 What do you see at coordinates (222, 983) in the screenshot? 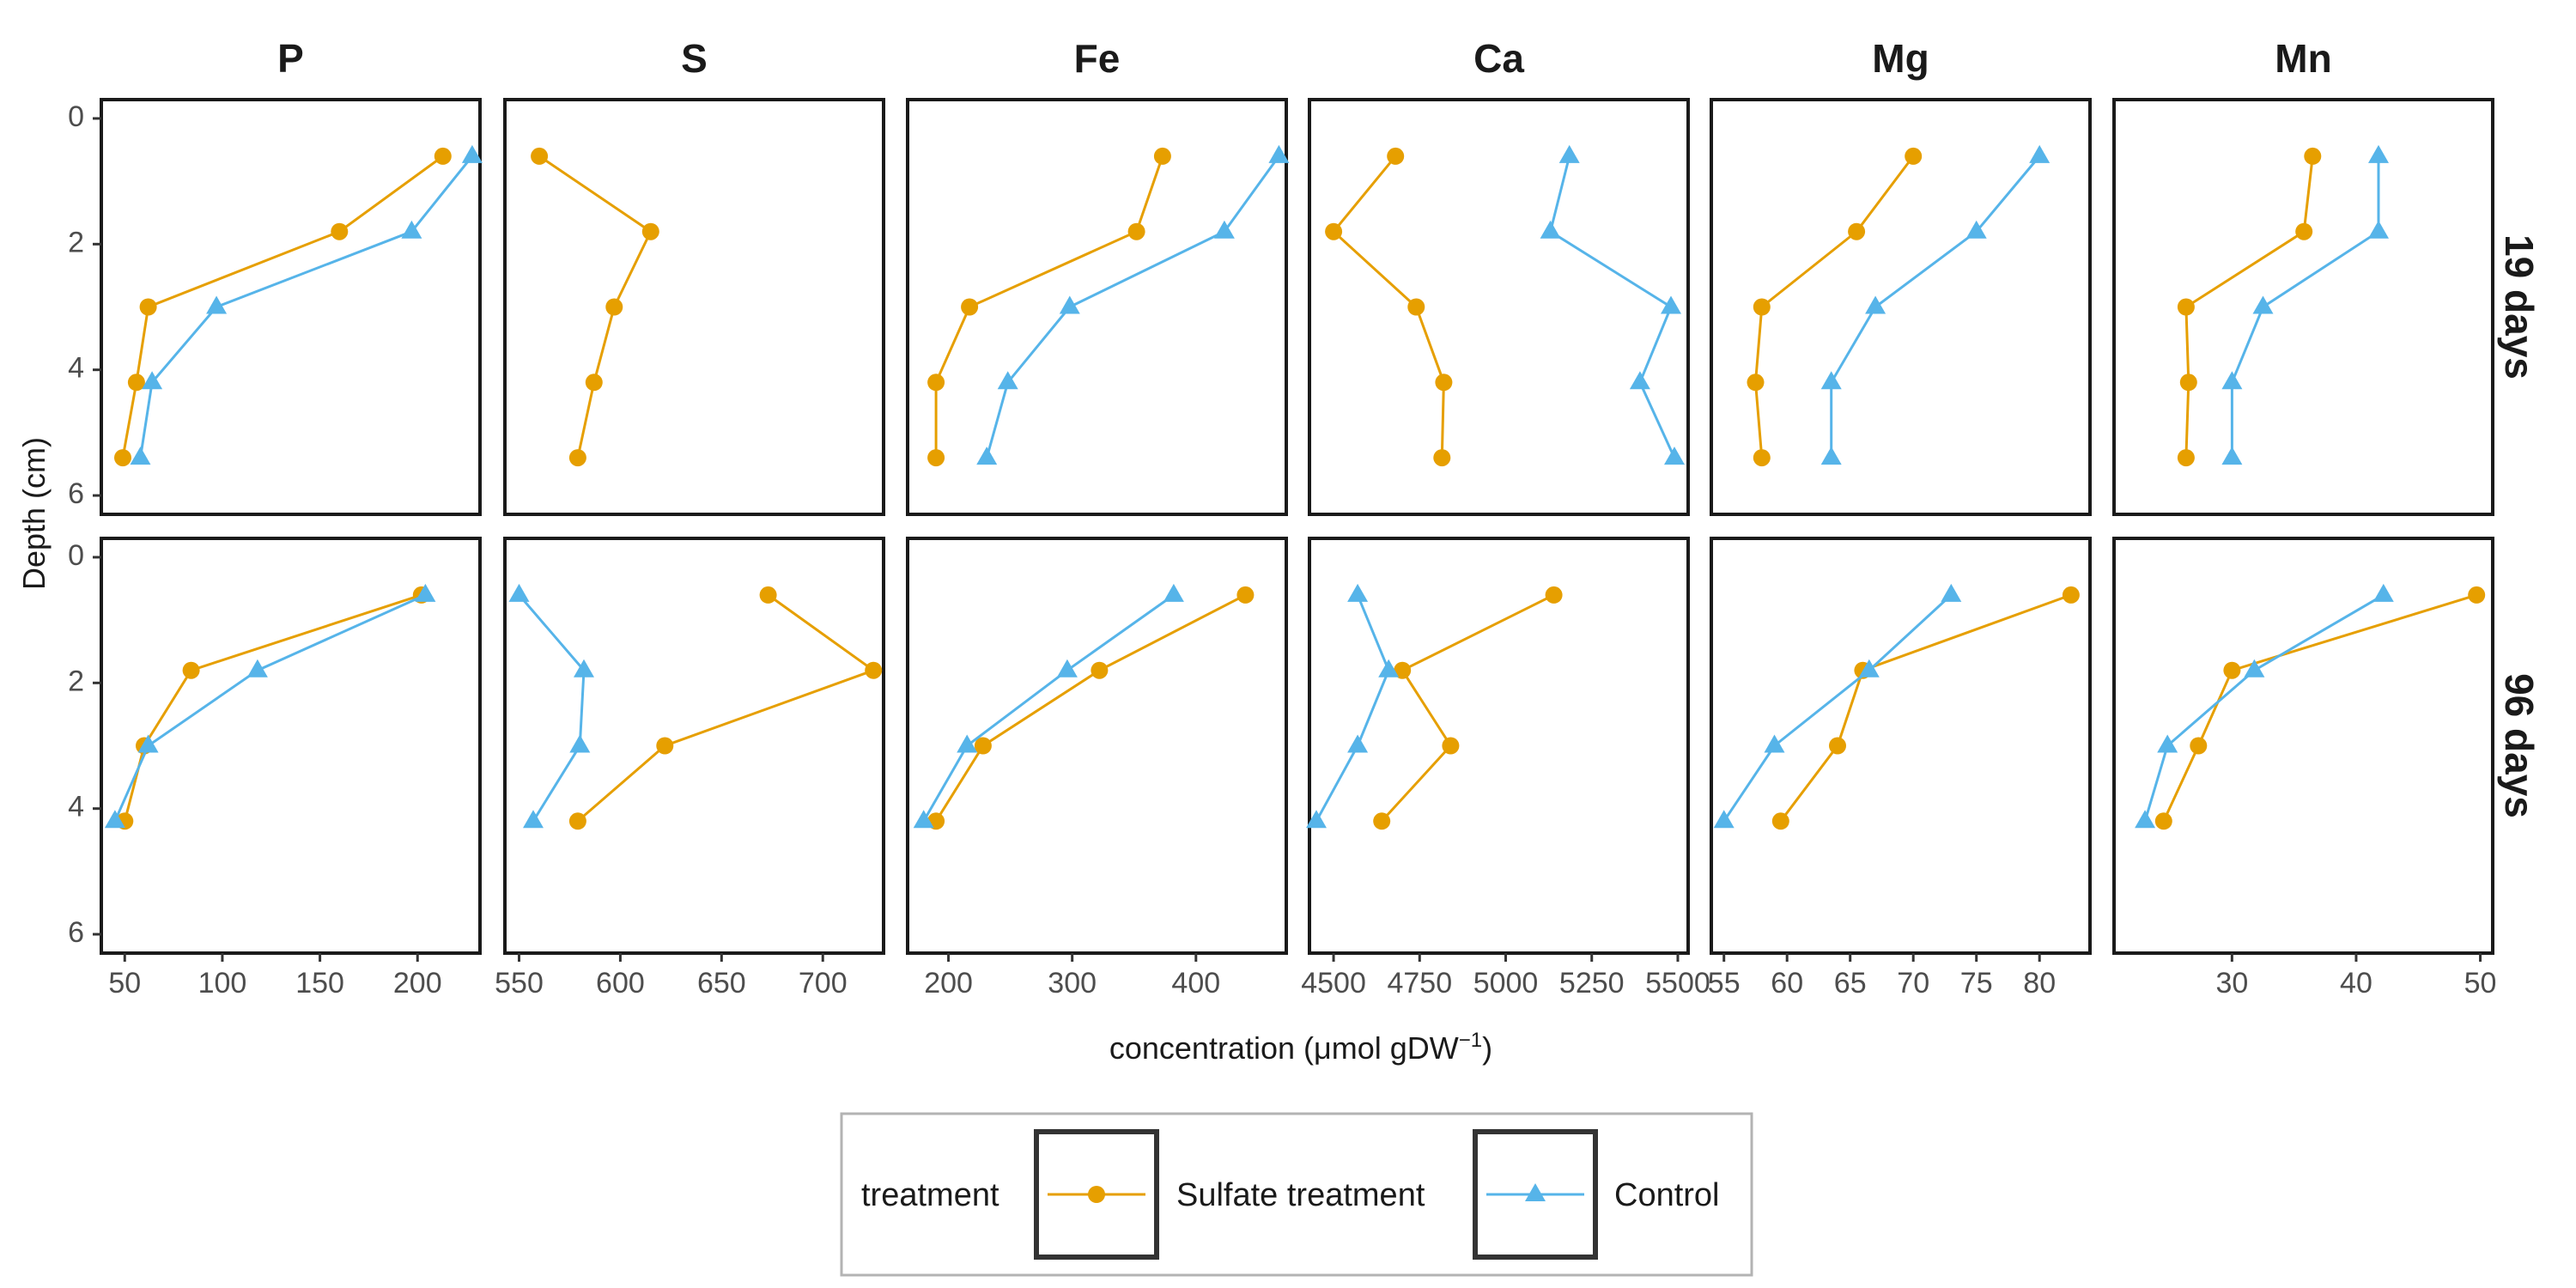
I see `x-tick-label: 100` at bounding box center [222, 983].